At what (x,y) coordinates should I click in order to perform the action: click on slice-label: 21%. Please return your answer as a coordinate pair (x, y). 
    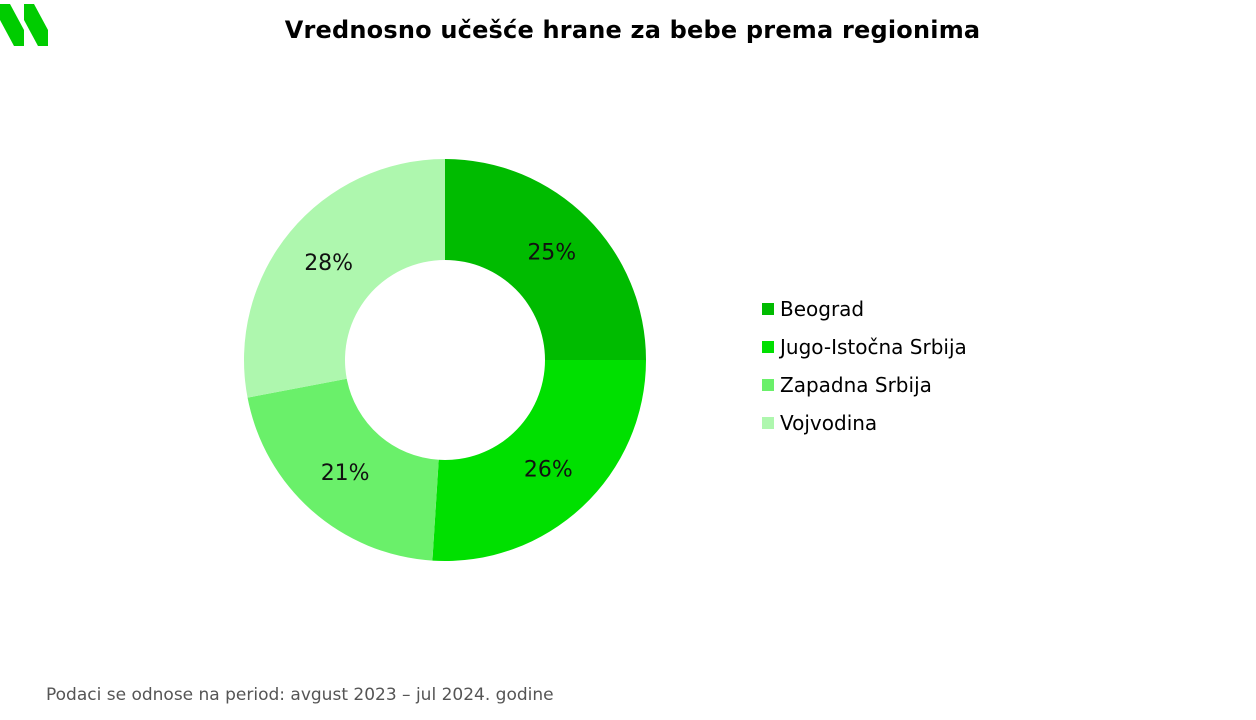
    Looking at the image, I should click on (345, 473).